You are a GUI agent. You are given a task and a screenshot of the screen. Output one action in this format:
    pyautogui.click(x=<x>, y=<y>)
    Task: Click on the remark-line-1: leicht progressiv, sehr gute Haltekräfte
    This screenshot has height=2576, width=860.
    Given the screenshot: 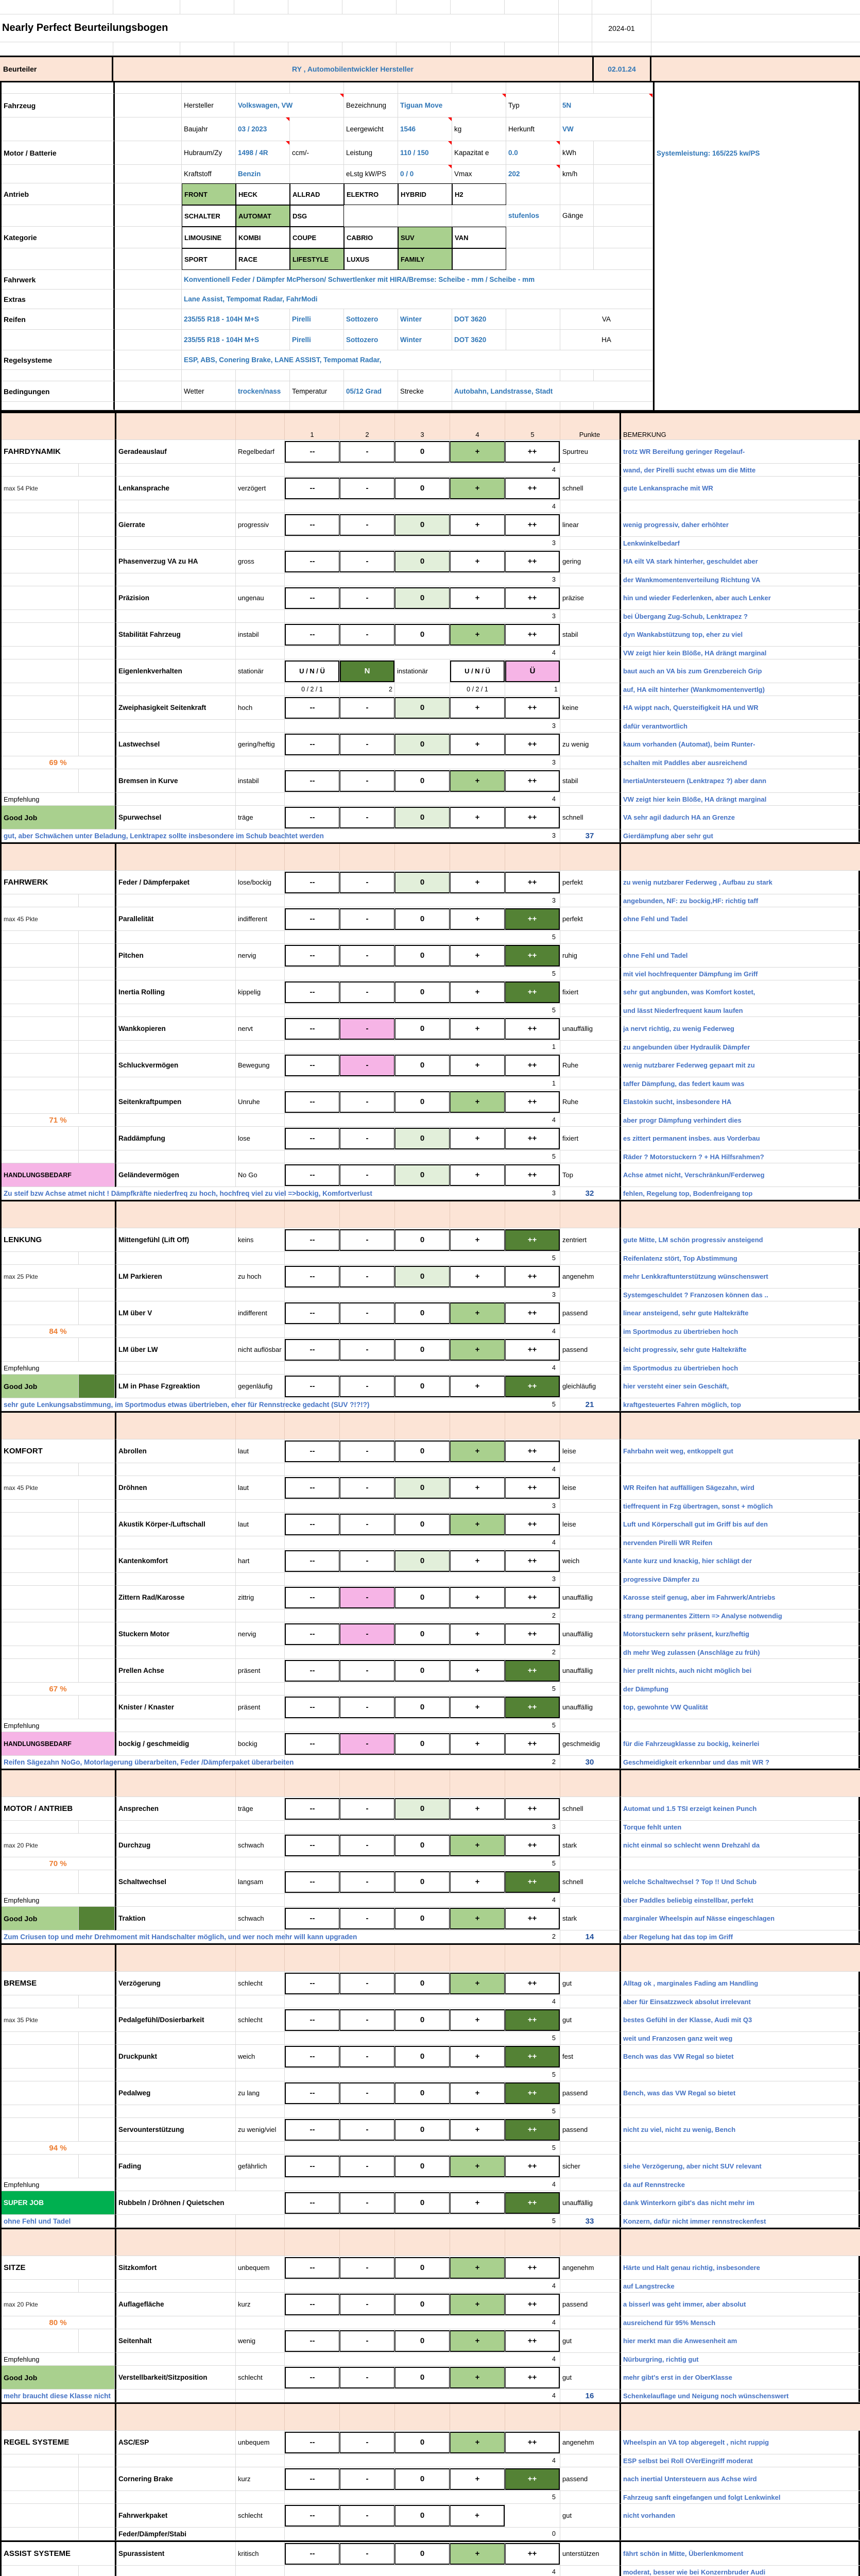 What is the action you would take?
    pyautogui.click(x=740, y=1350)
    